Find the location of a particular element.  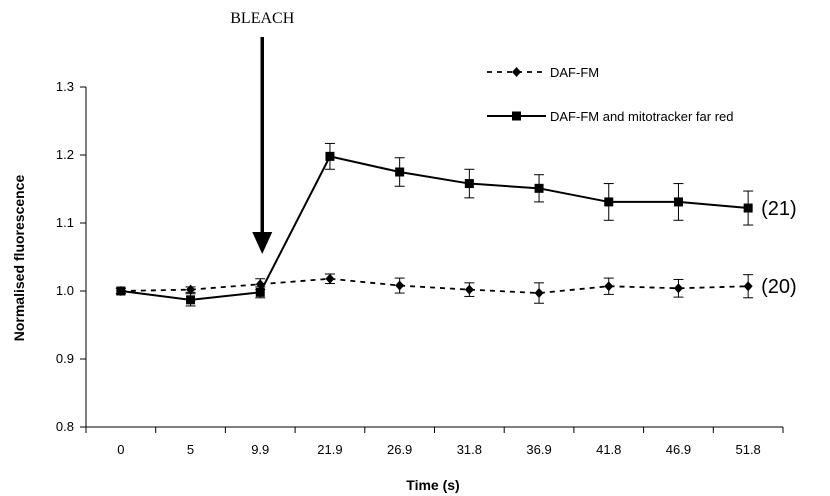

annotation-layer: BLEACH is located at coordinates (262, 132).